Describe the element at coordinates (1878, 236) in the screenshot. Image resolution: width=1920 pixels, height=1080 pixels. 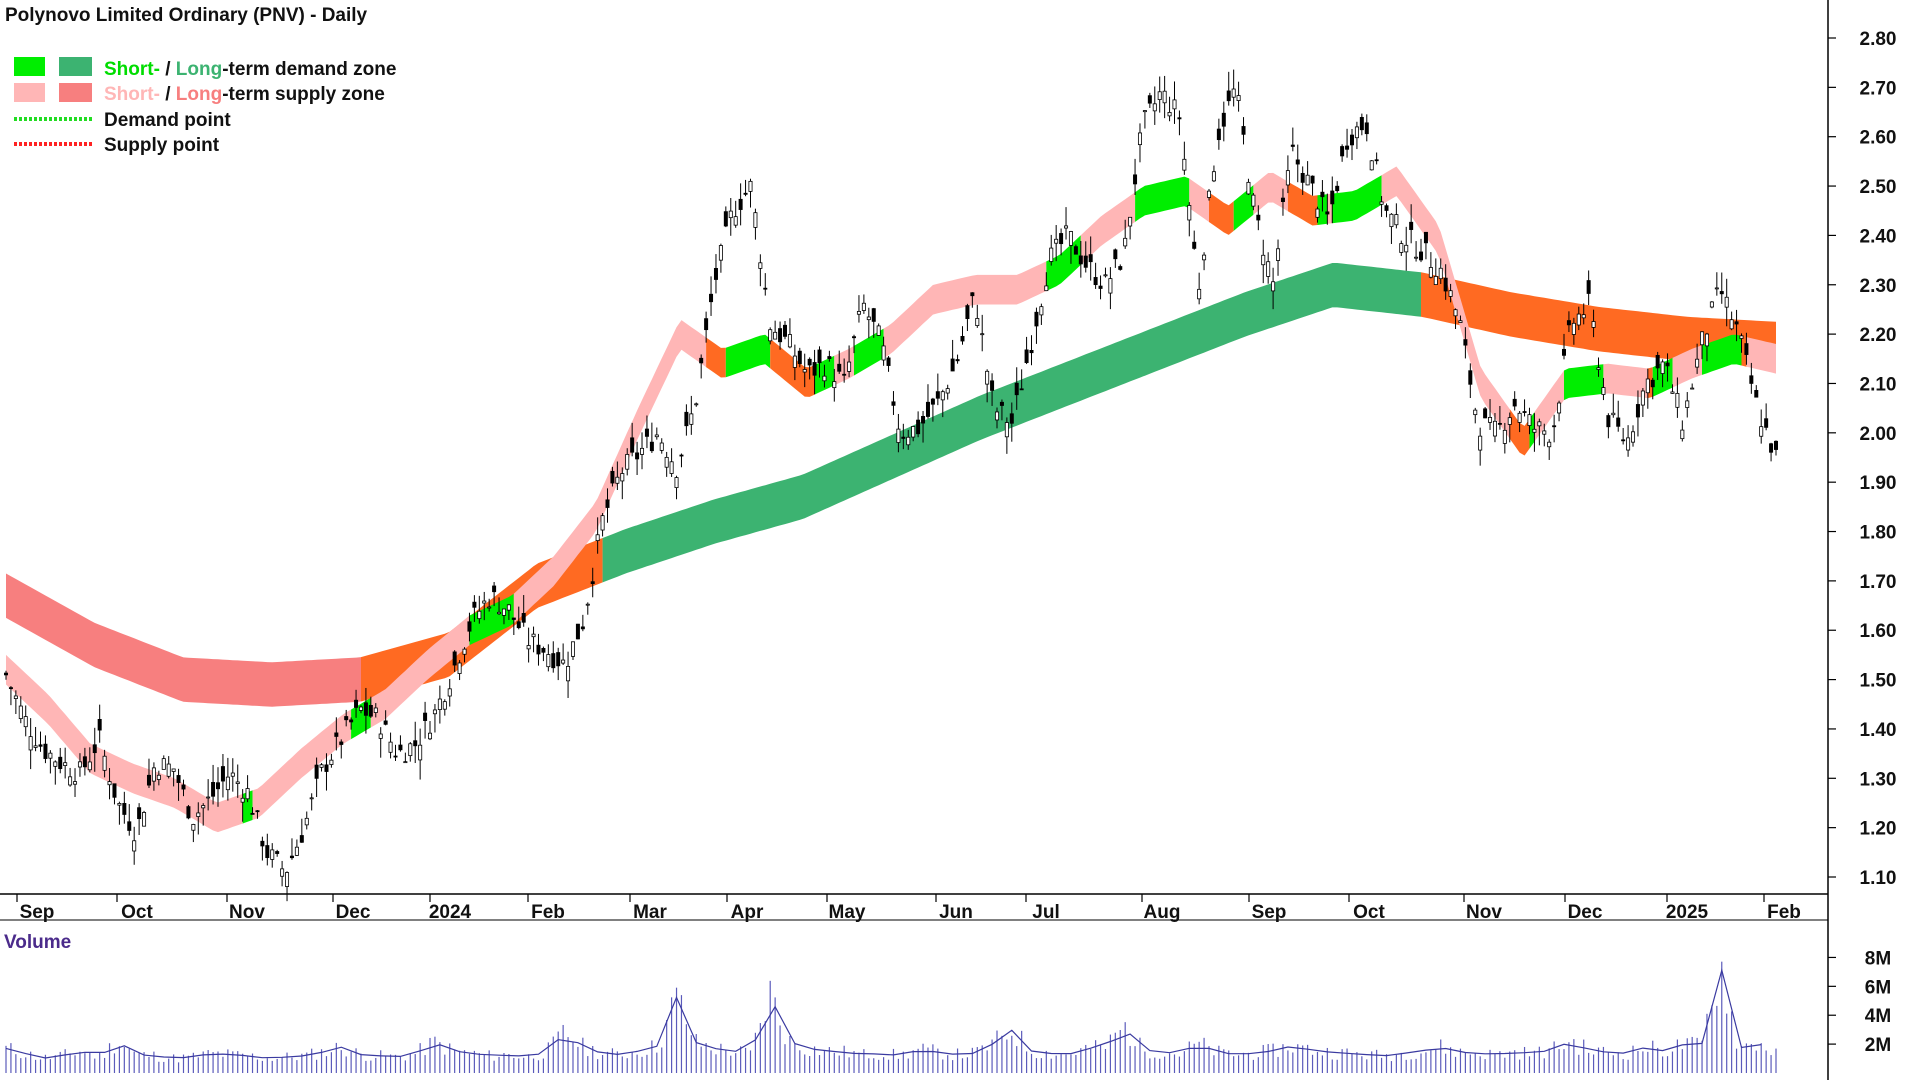
I see `y-tick-label: 2.40` at that location.